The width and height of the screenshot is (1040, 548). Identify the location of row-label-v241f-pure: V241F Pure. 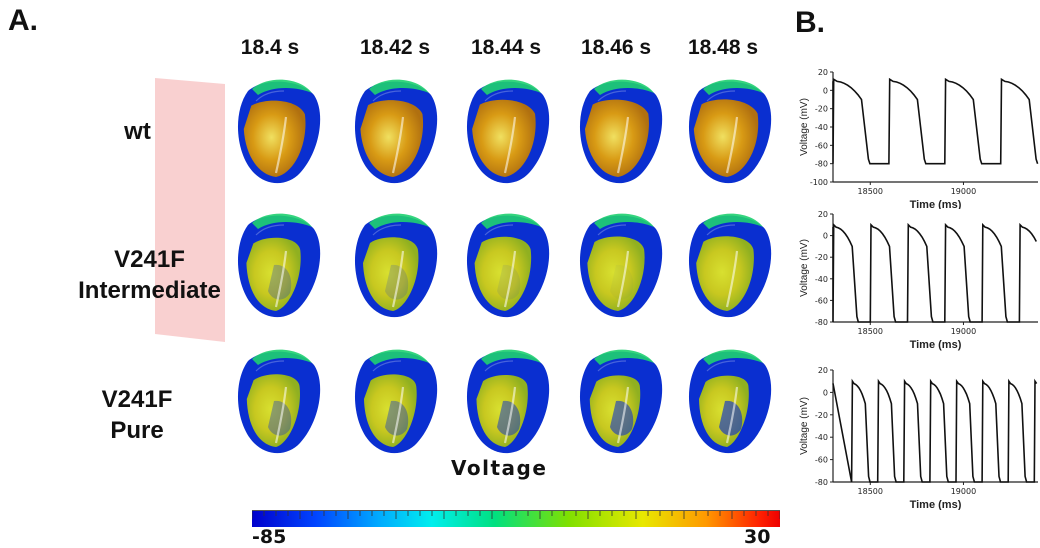
(137, 415).